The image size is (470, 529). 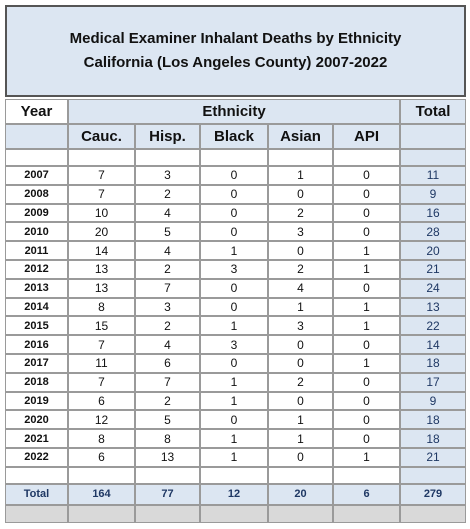 What do you see at coordinates (366, 136) in the screenshot?
I see `column-header: API` at bounding box center [366, 136].